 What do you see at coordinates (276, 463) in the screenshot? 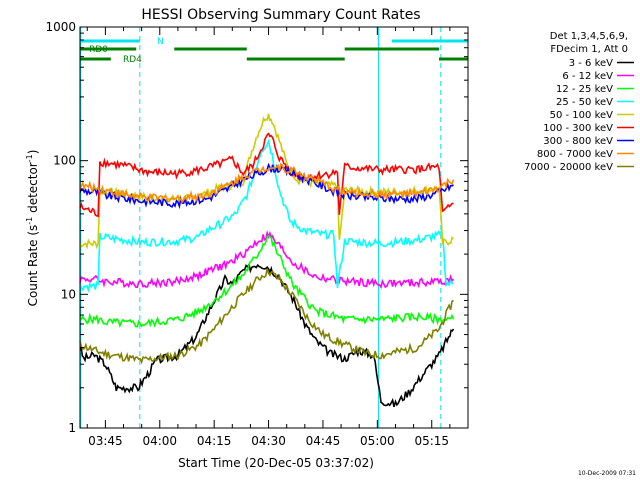
I see `x-axis-label: Start Time (20-Dec-05 03:37:02)` at bounding box center [276, 463].